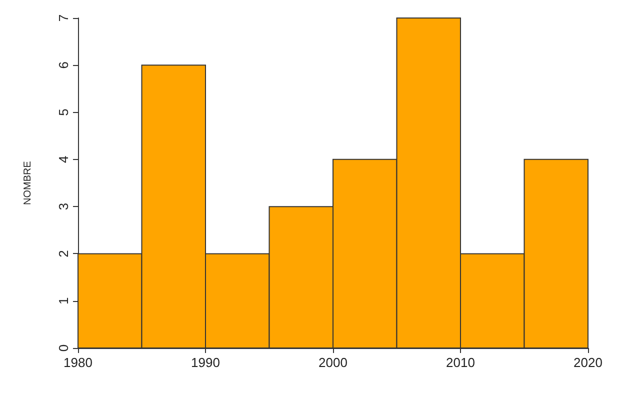  I want to click on x-tick-label: 2010, so click(460, 362).